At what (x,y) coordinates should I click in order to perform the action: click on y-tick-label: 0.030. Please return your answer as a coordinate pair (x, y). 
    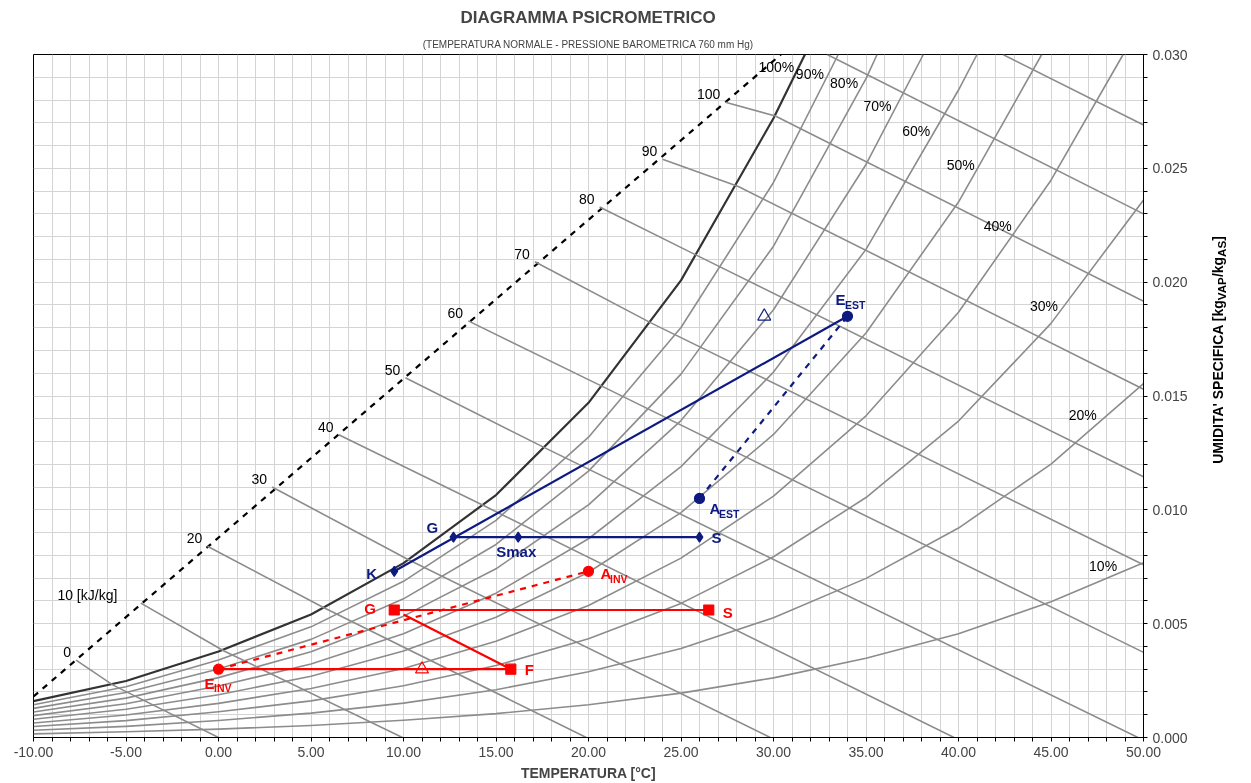
    Looking at the image, I should click on (1170, 54).